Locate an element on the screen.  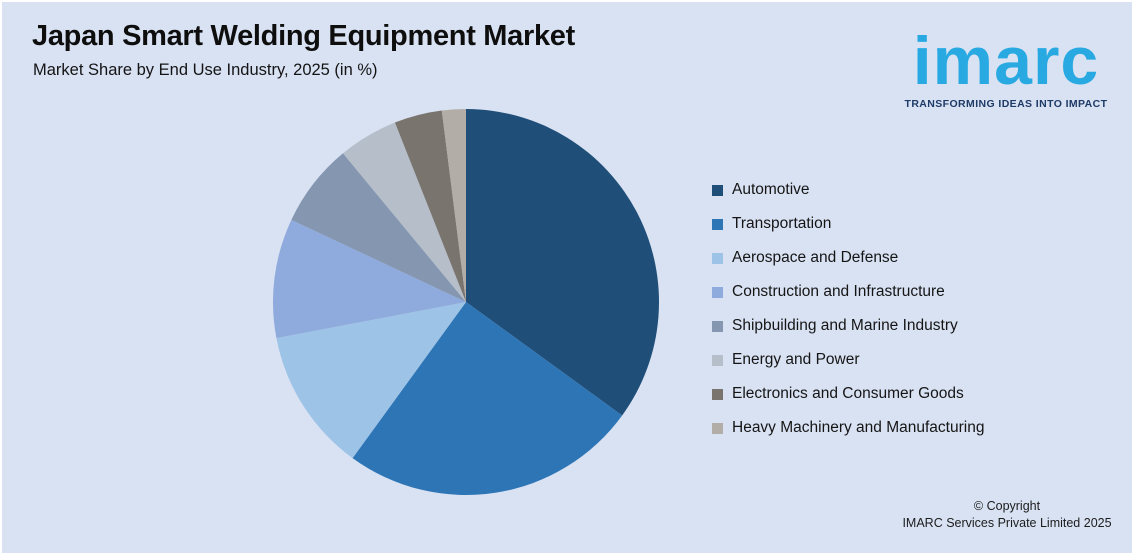
legend-item-heavy-machinery-and-manufacturing: Heavy Machinery and Manufacturing is located at coordinates (848, 428).